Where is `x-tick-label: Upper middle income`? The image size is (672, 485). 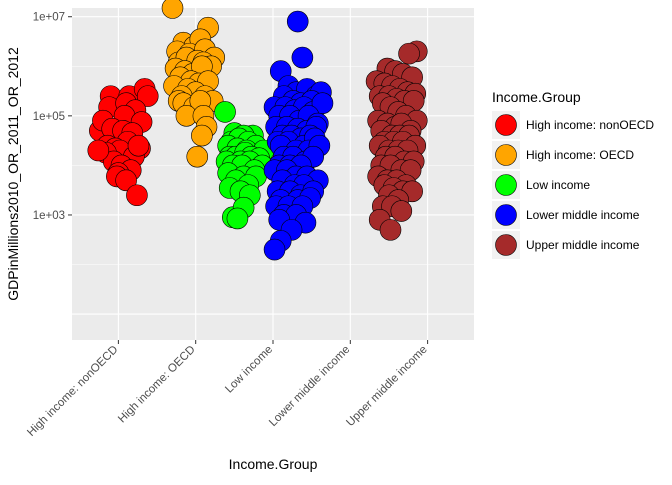
x-tick-label: Upper middle income is located at coordinates (386, 386).